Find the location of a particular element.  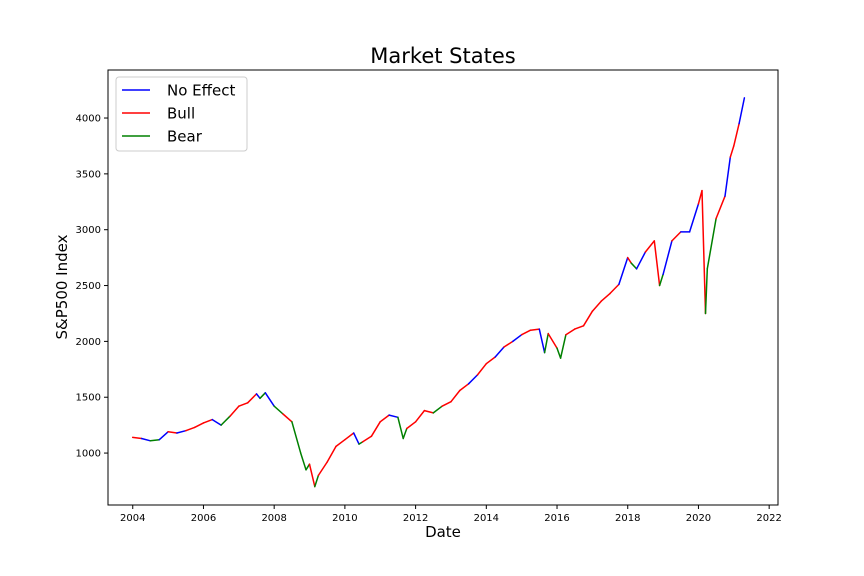

y-tick-label: 2000 is located at coordinates (88, 342).